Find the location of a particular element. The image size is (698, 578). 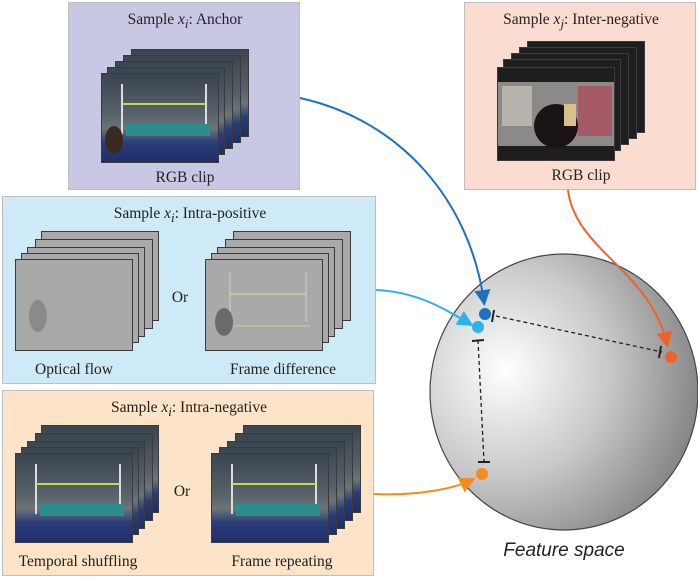

inter-negative-point is located at coordinates (671, 357).